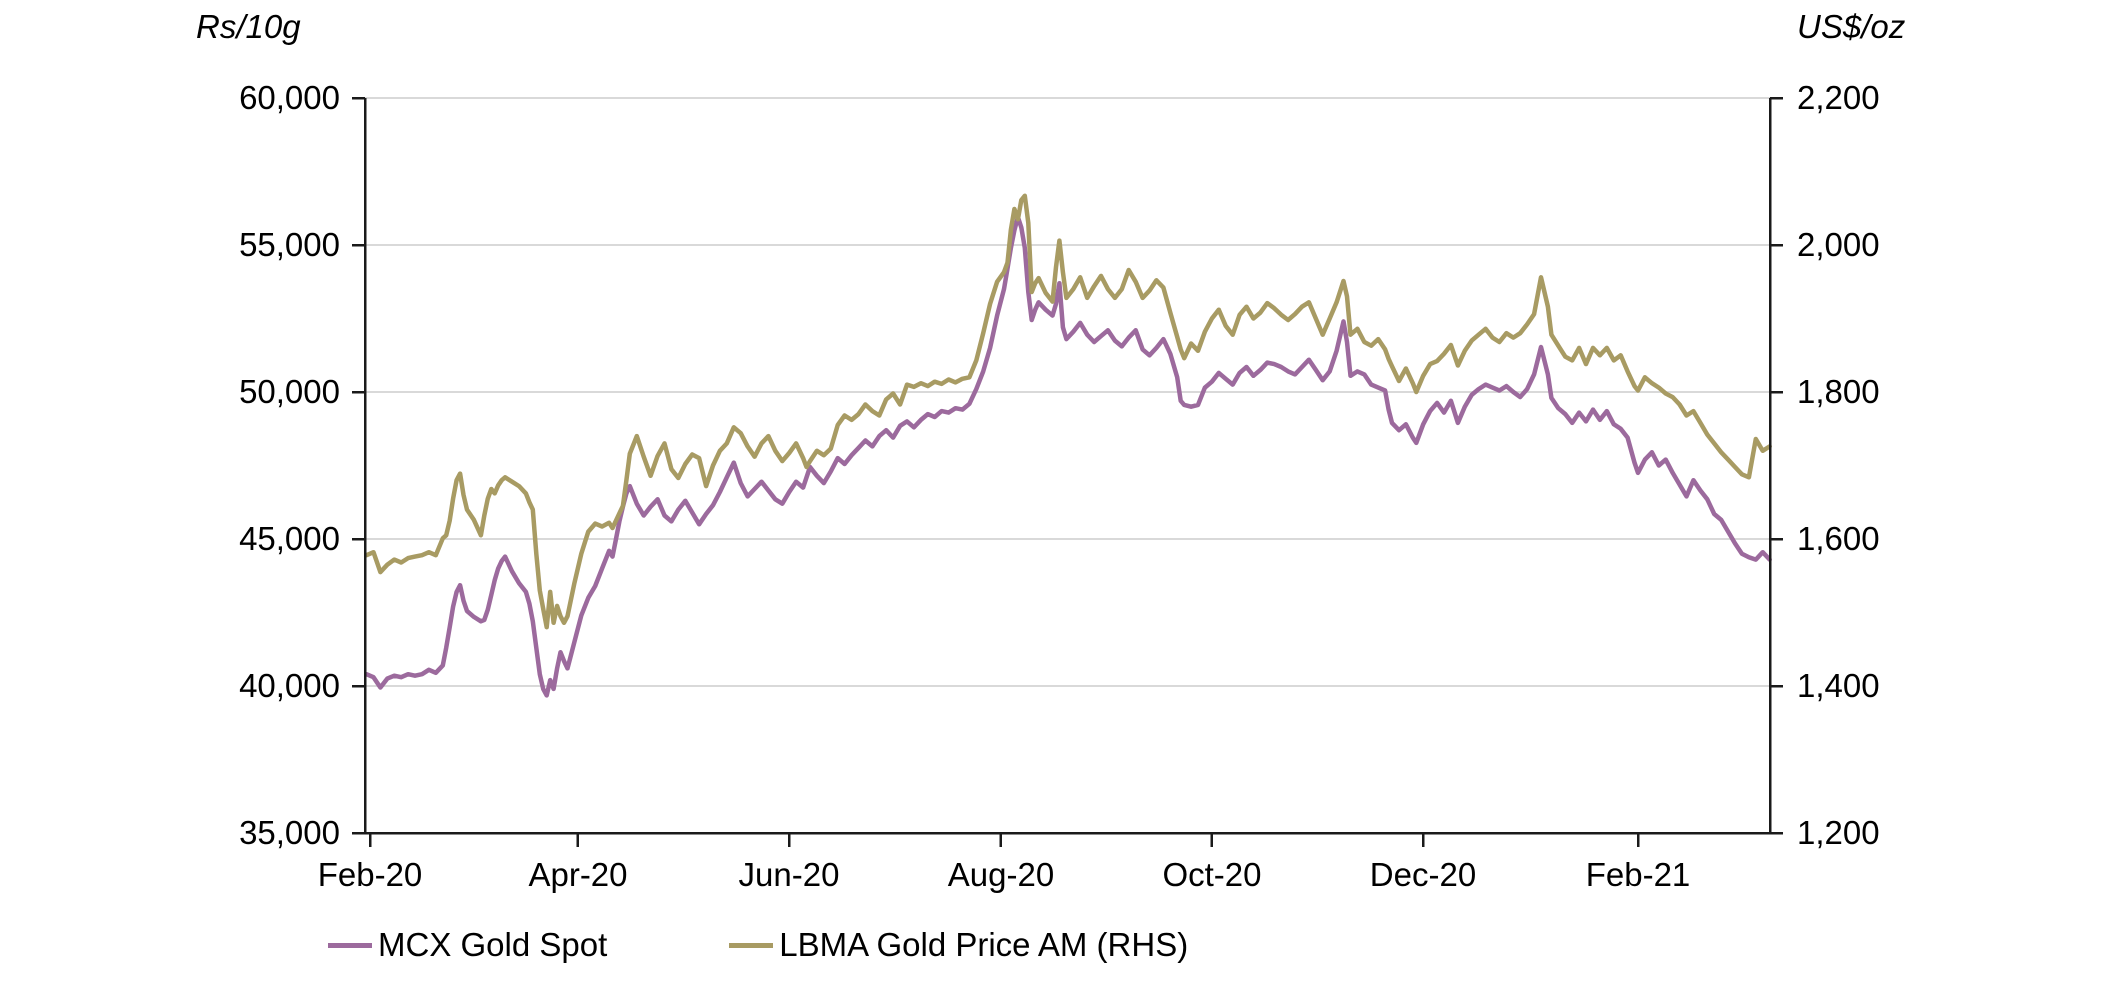  I want to click on y-axis-right-tick-label: 1,600, so click(1838, 538).